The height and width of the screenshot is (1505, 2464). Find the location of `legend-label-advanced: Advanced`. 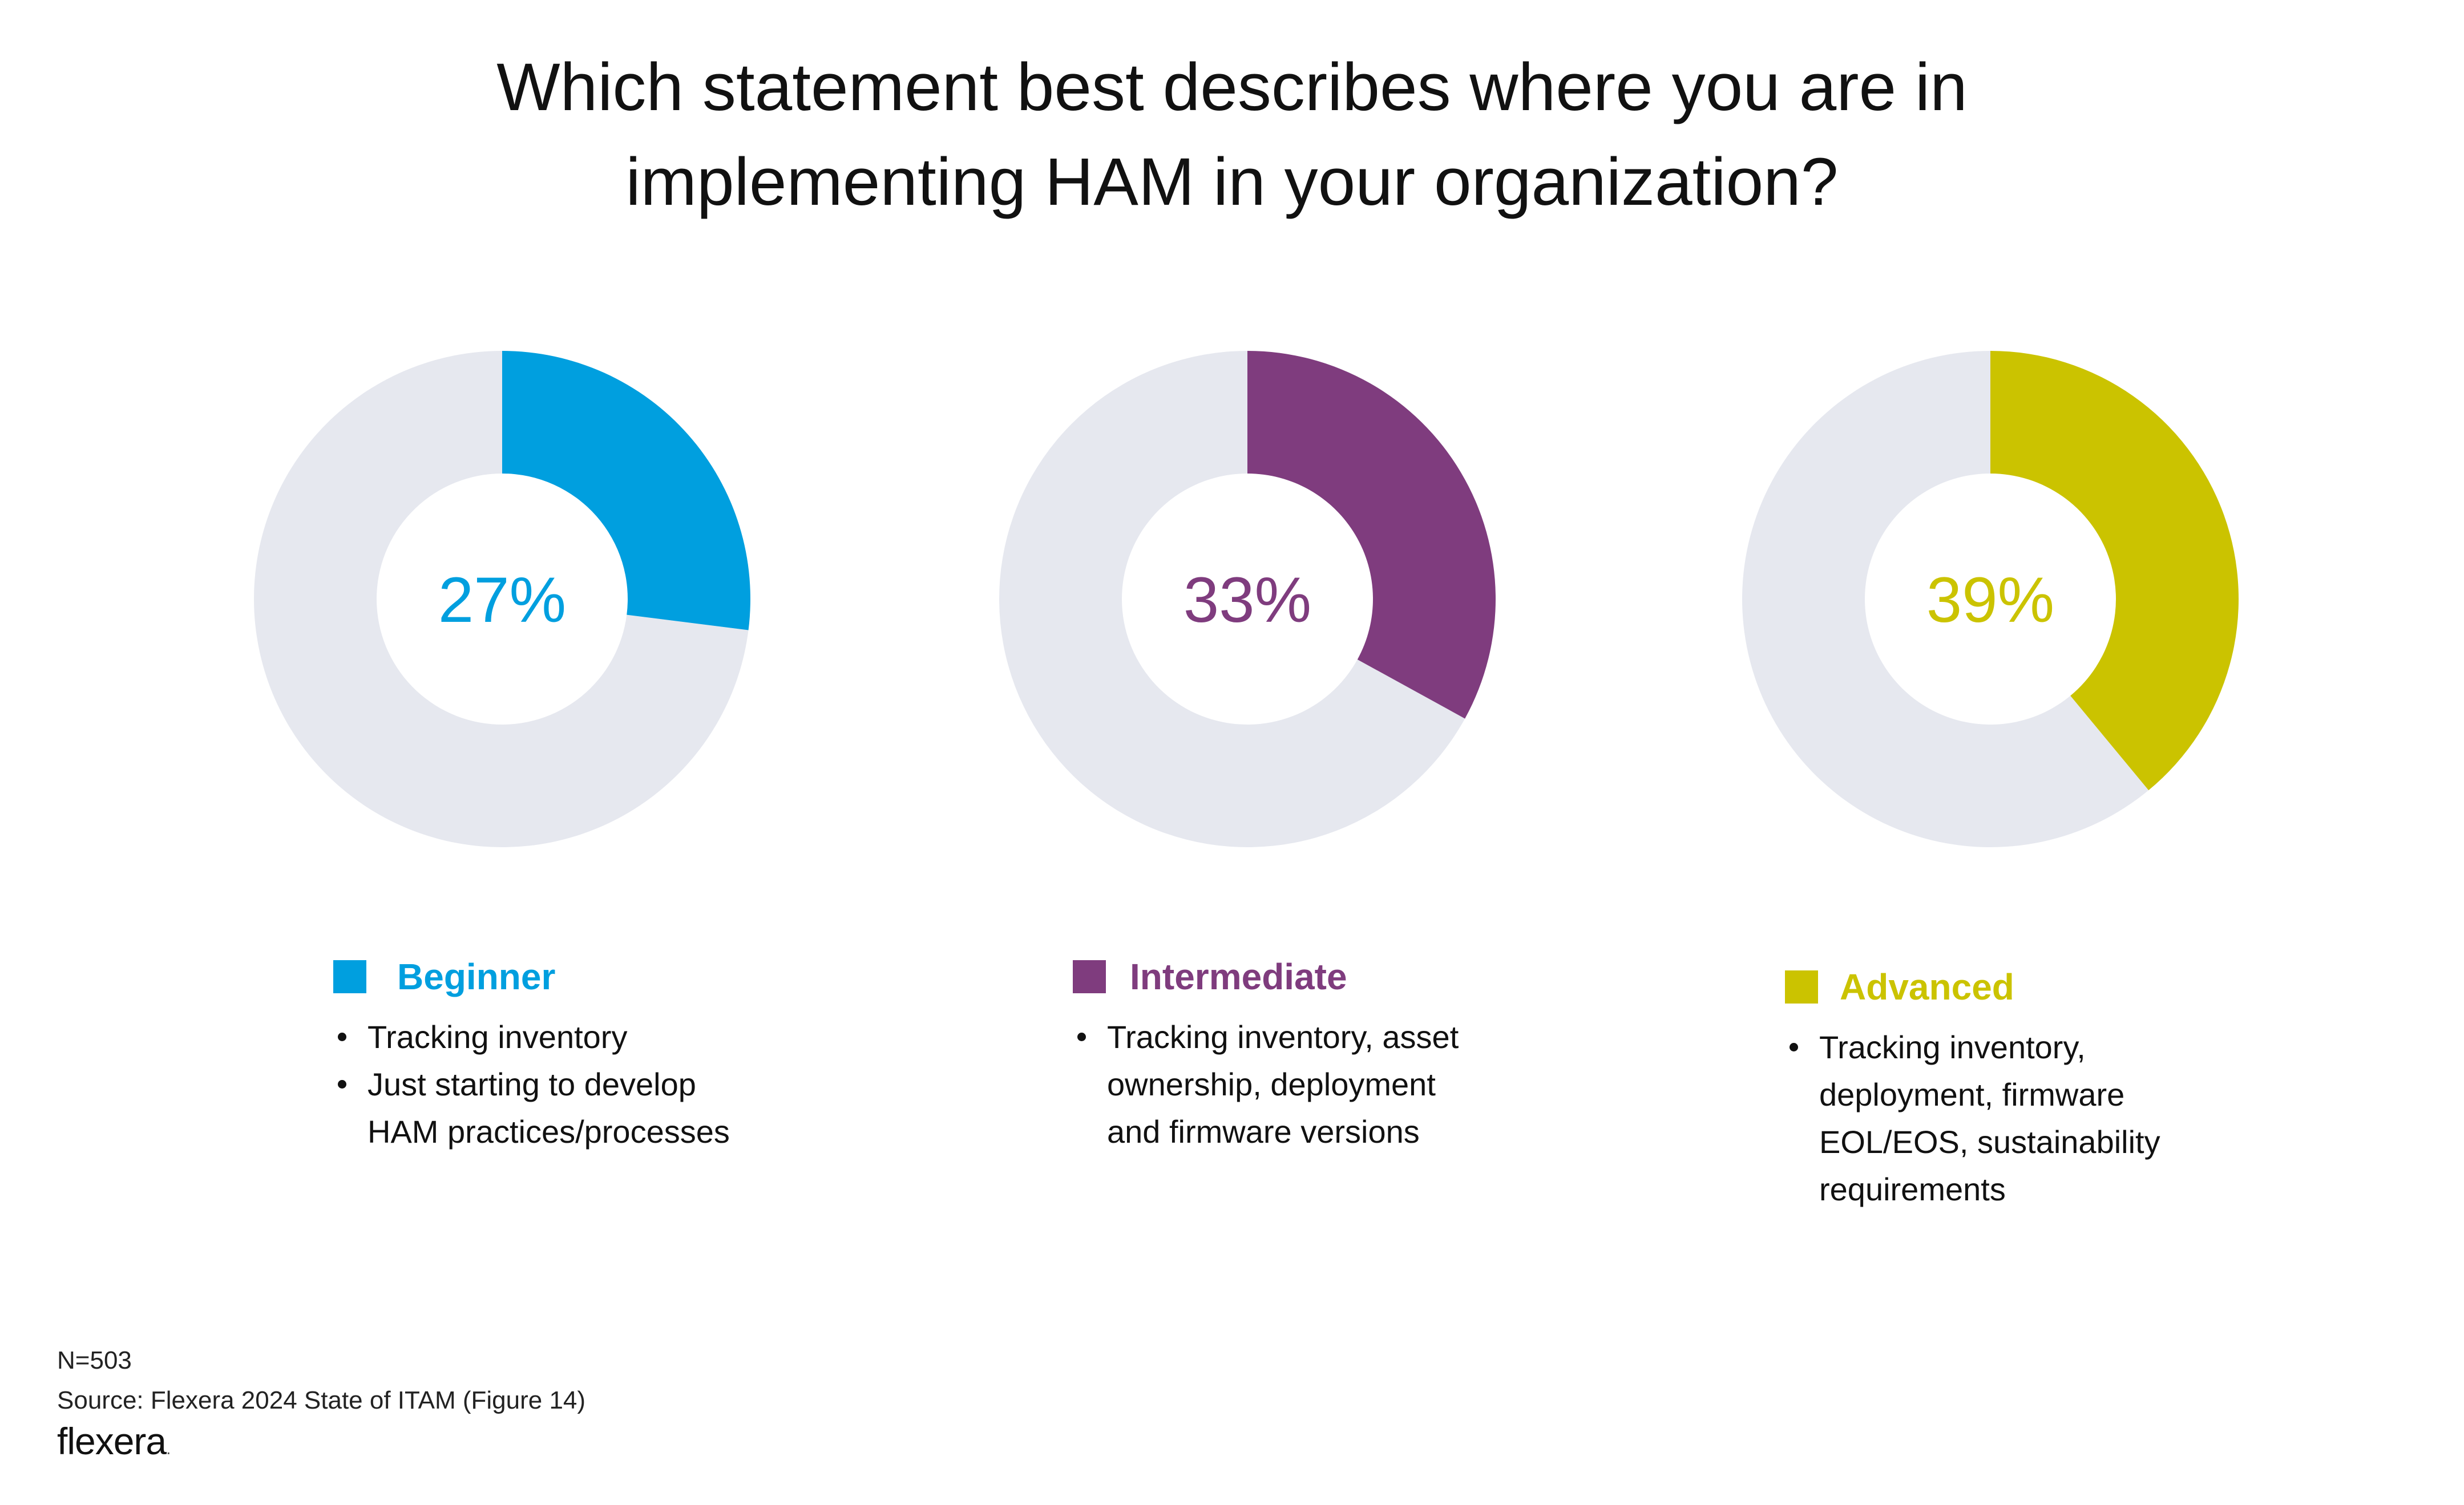

legend-label-advanced: Advanced is located at coordinates (1927, 987).